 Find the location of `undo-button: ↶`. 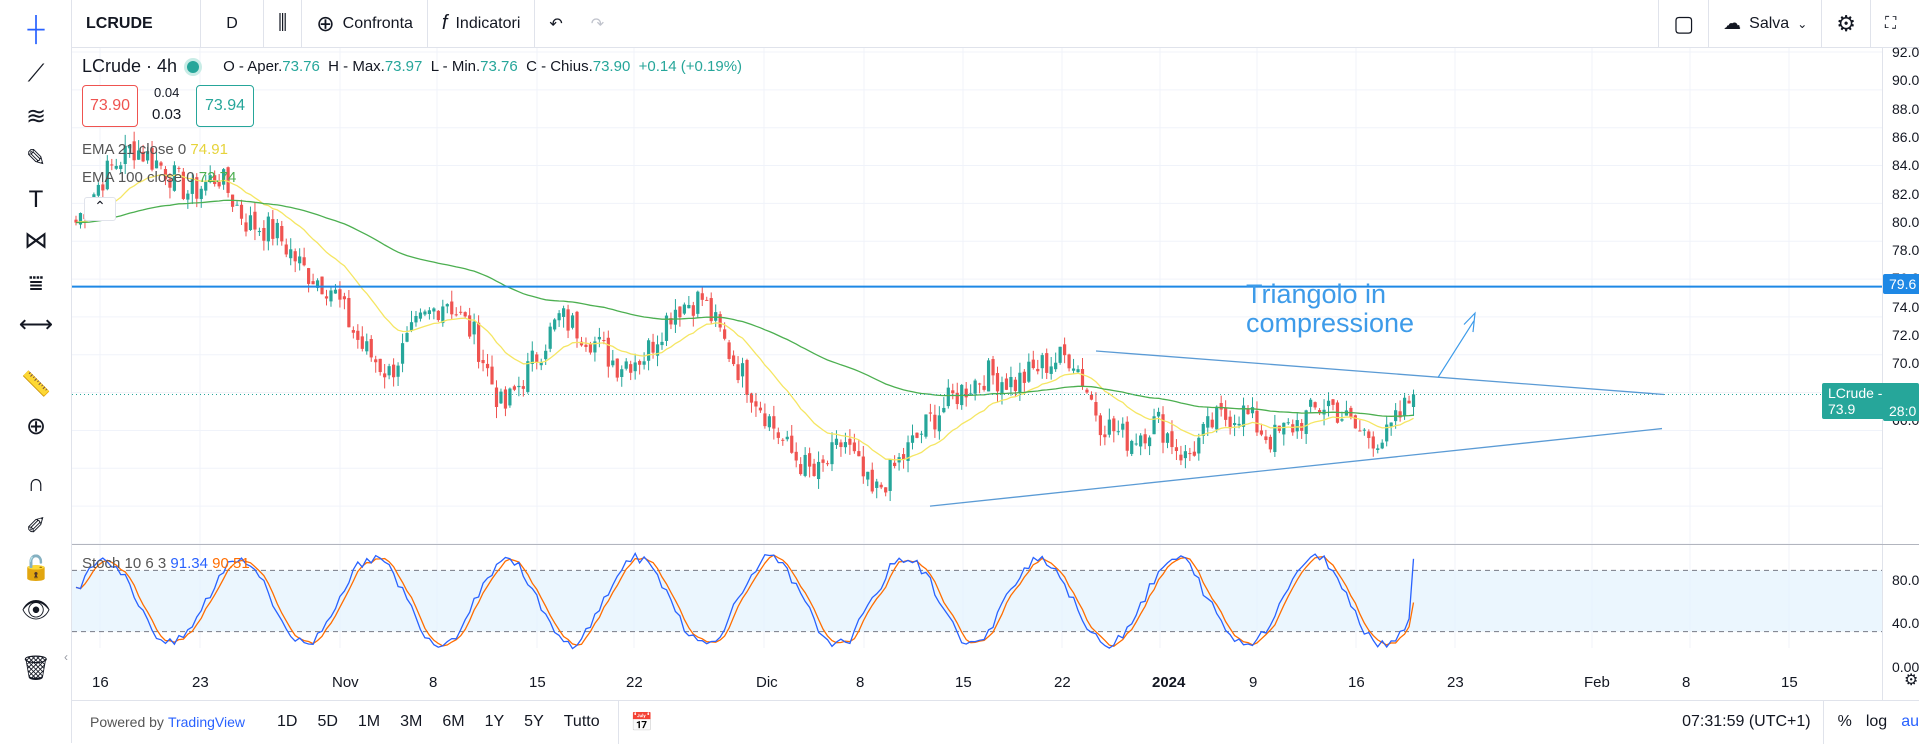

undo-button: ↶ is located at coordinates (555, 24).